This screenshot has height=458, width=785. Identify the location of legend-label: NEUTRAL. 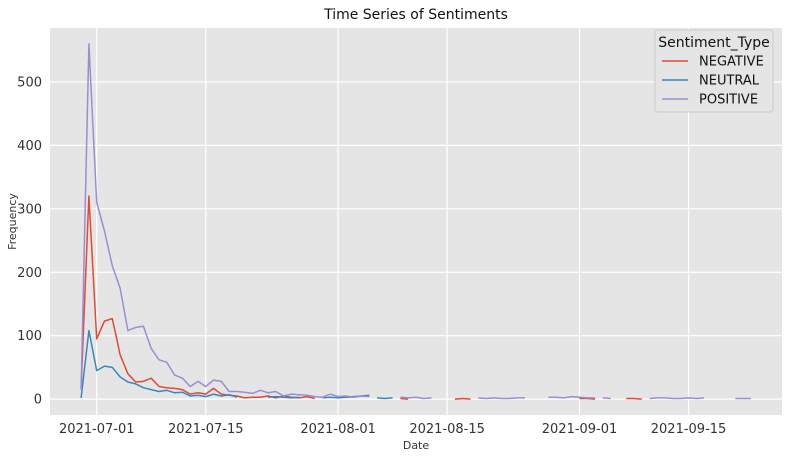
(729, 81).